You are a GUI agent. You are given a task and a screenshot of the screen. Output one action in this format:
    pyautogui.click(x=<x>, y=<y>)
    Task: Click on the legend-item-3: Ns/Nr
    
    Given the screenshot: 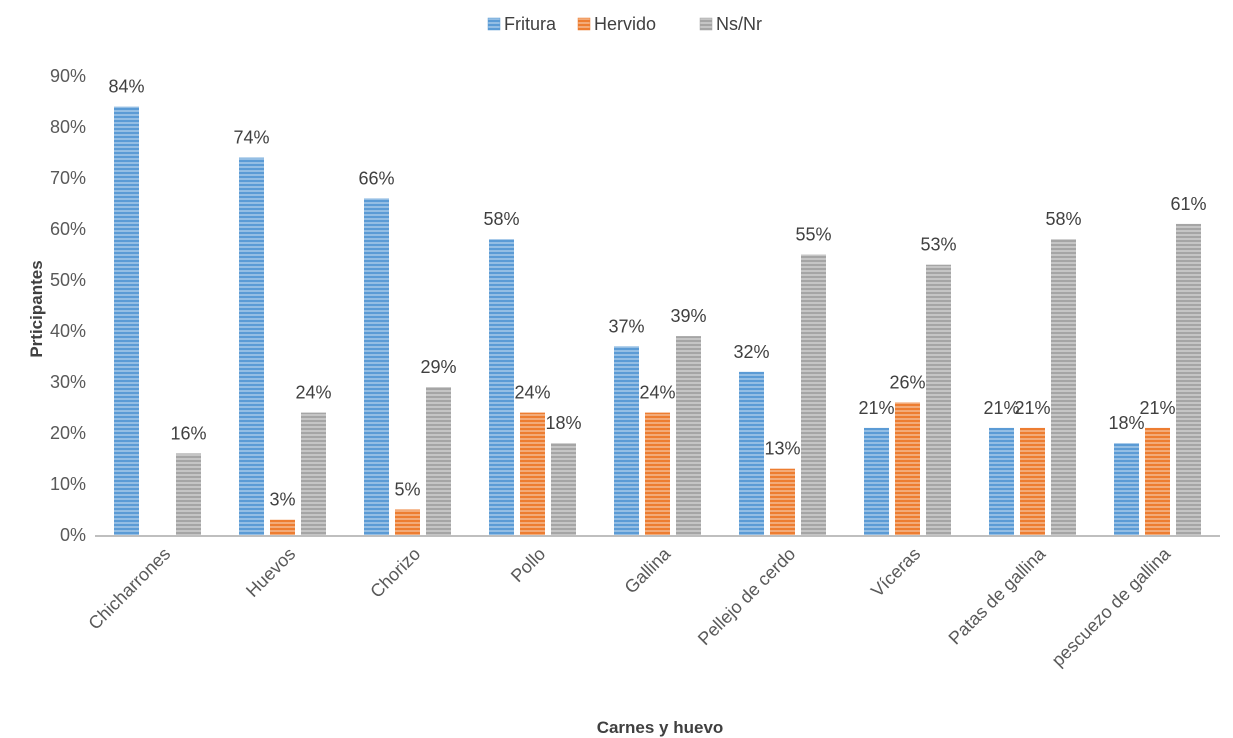 What is the action you would take?
    pyautogui.click(x=730, y=24)
    